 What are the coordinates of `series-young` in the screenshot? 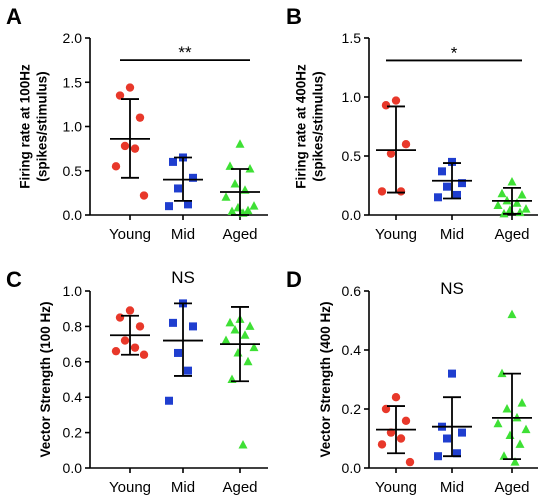 It's located at (396, 146).